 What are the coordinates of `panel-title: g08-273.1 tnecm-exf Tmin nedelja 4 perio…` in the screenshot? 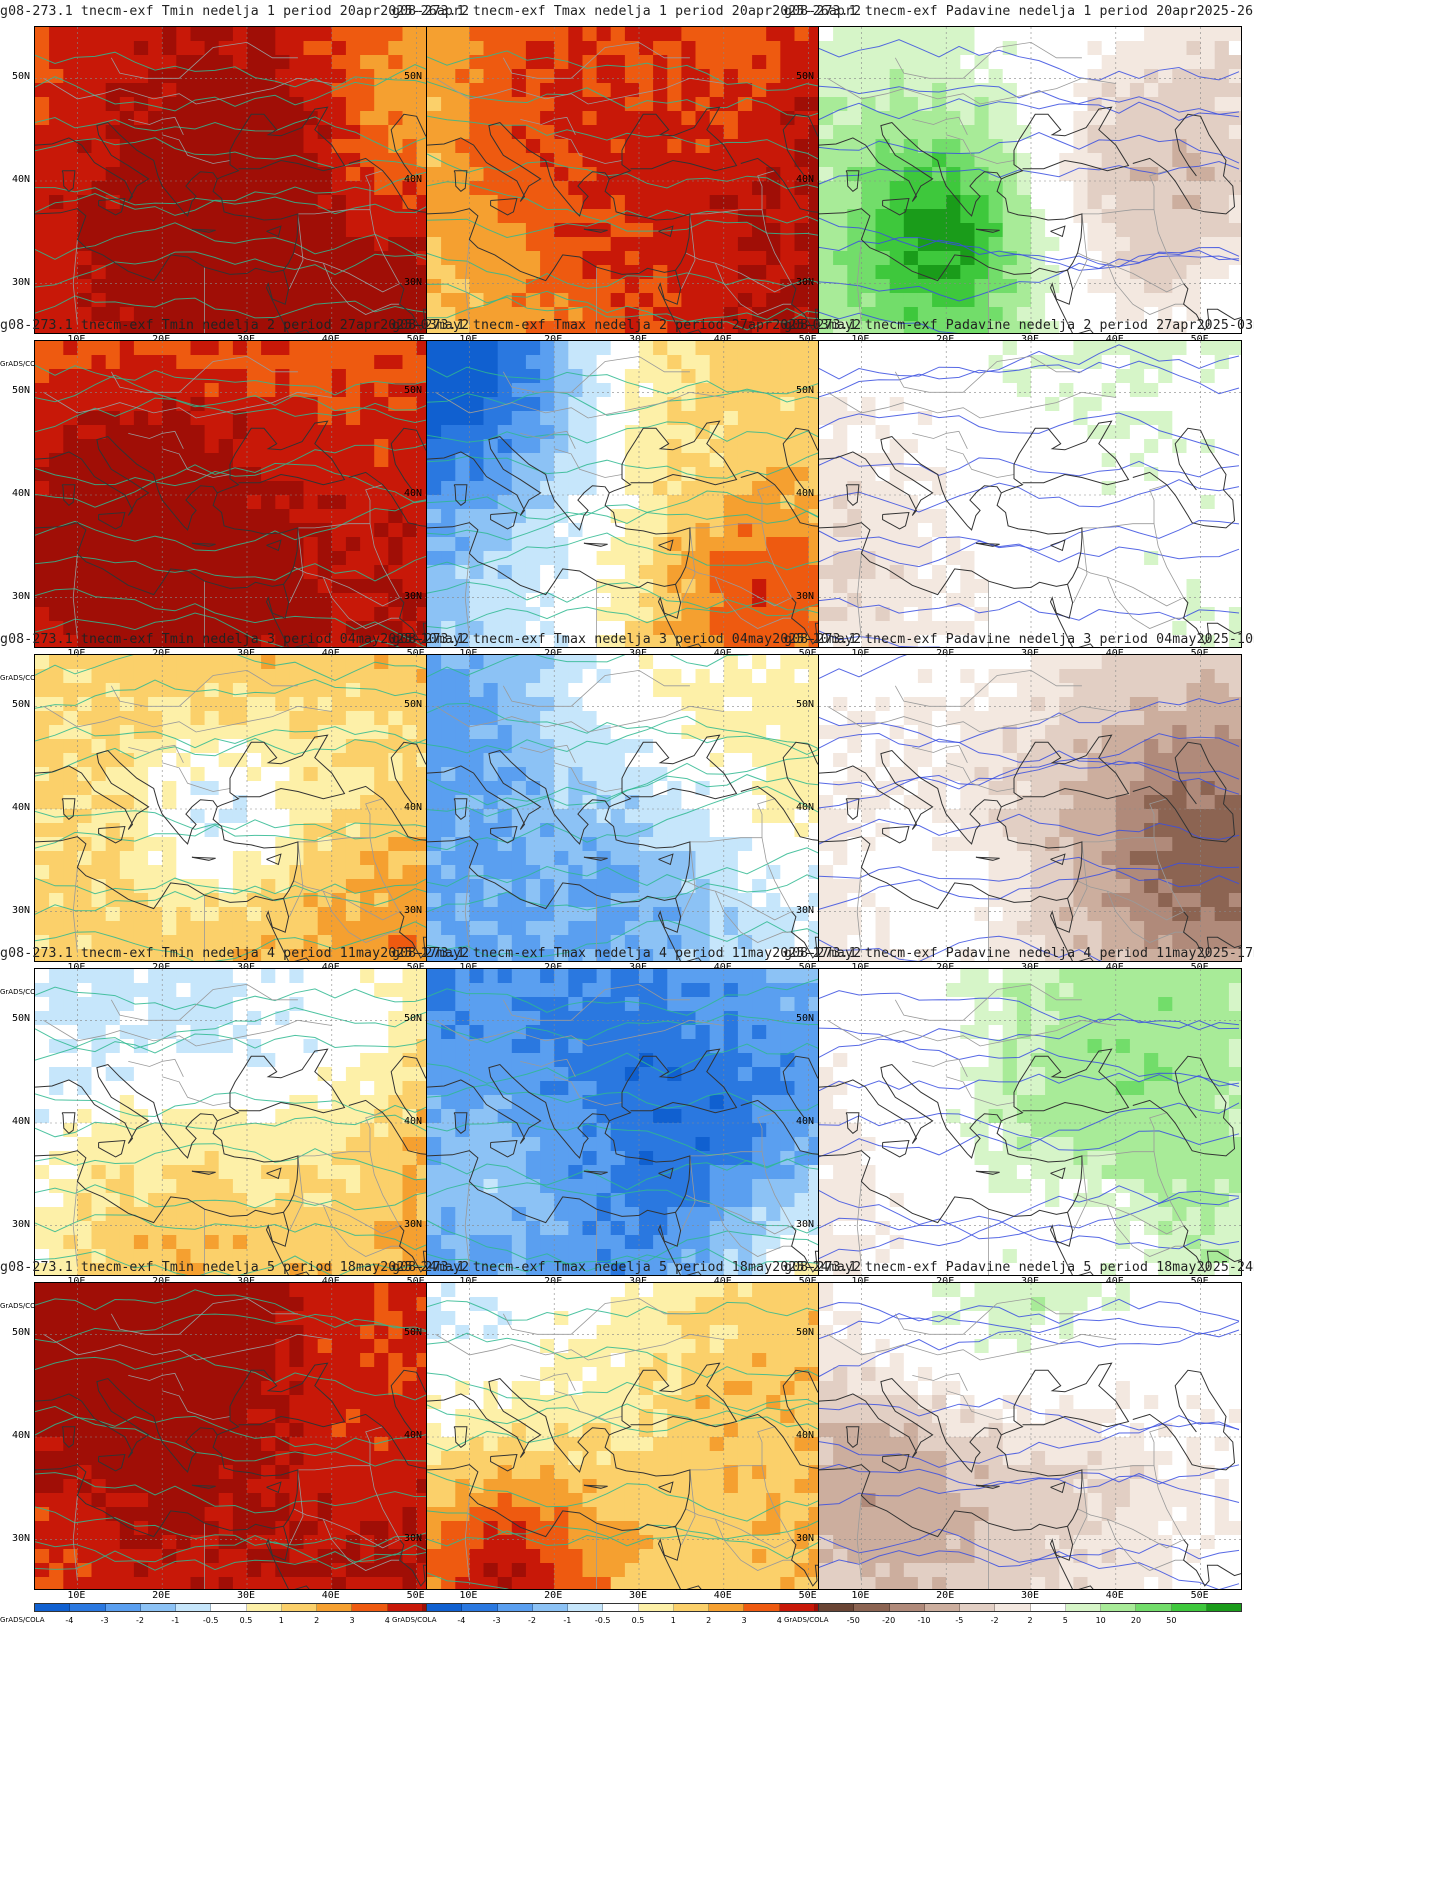 It's located at (235, 953).